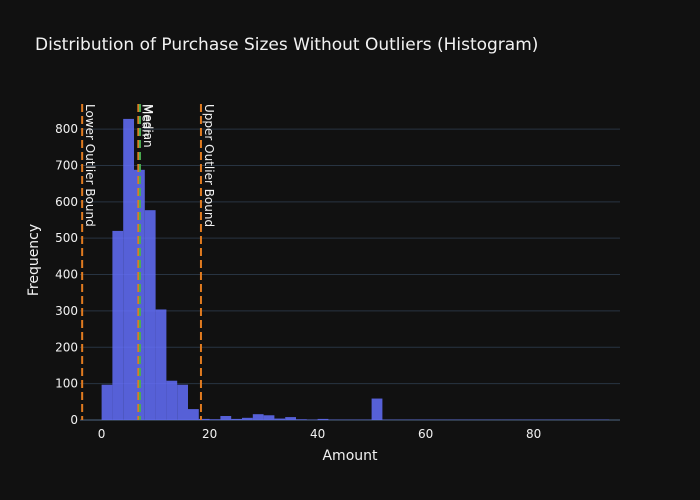 The height and width of the screenshot is (500, 700). Describe the element at coordinates (533, 434) in the screenshot. I see `x-tick-label: 80` at that location.